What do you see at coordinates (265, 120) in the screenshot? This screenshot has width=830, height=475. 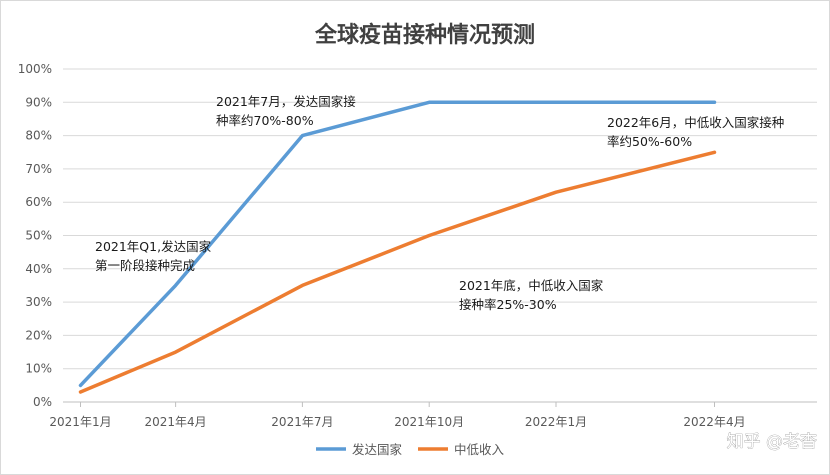 I see `annotation-line: 种率约70%-80%` at bounding box center [265, 120].